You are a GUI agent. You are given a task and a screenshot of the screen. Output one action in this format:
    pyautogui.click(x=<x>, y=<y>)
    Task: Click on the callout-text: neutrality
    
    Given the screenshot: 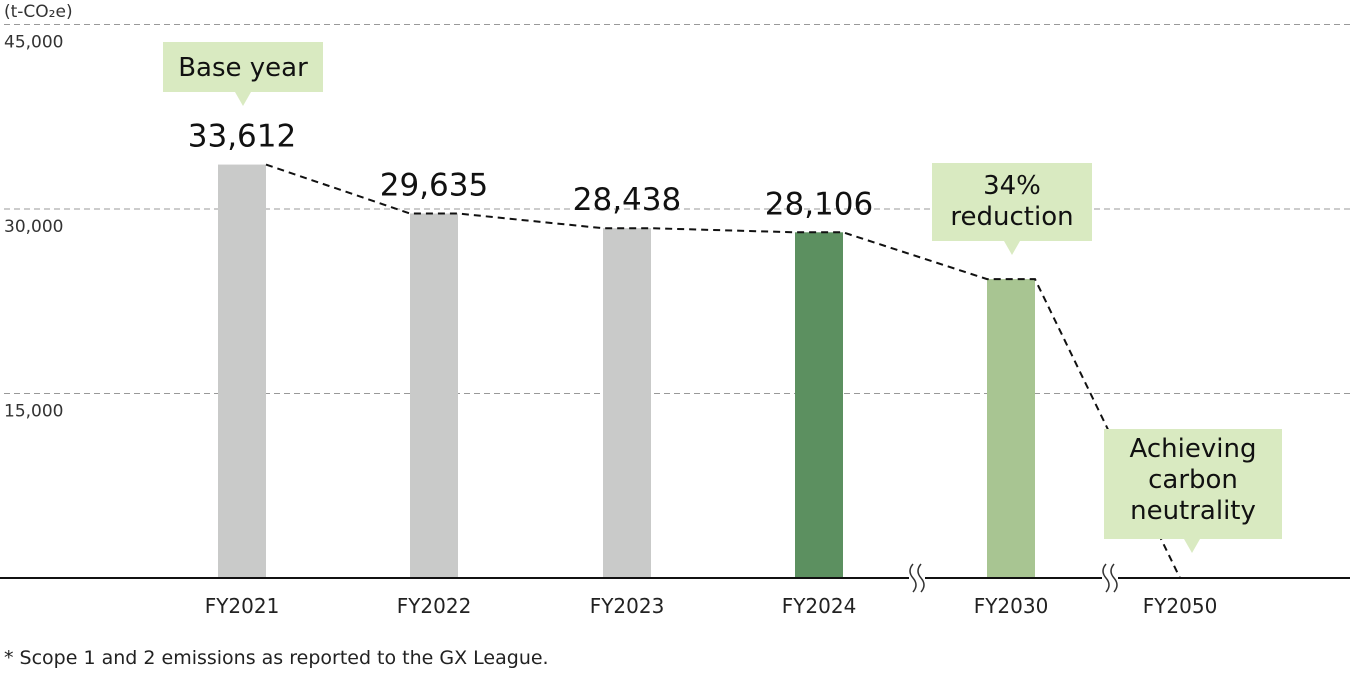 What is the action you would take?
    pyautogui.click(x=1193, y=511)
    